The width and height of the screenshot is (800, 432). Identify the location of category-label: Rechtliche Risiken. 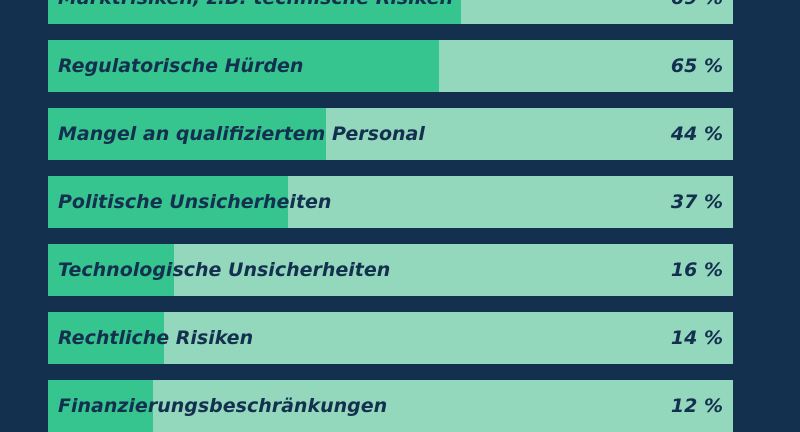
(156, 338).